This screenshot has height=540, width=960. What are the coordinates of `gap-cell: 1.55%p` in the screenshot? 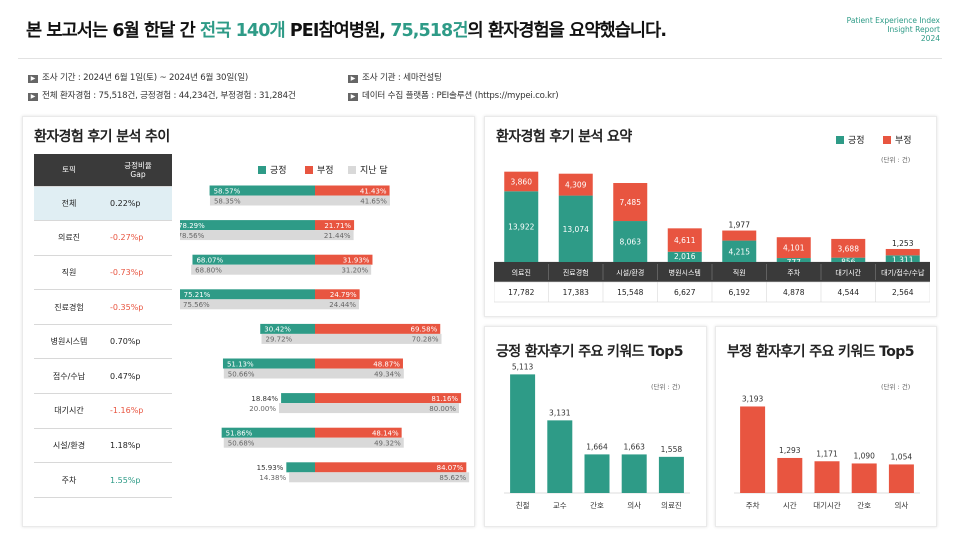 It's located at (138, 480).